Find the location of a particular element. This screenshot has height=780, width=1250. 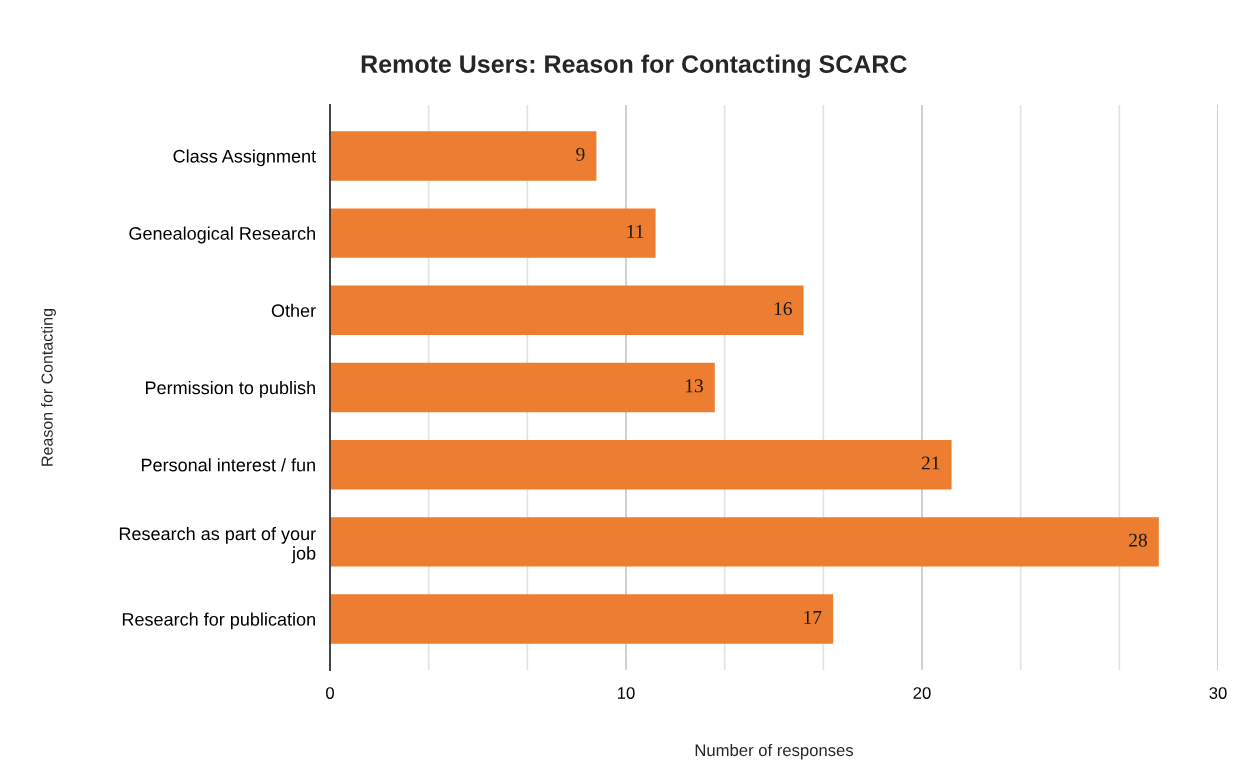

y-axis-title: Reason for Contacting is located at coordinates (48, 387).